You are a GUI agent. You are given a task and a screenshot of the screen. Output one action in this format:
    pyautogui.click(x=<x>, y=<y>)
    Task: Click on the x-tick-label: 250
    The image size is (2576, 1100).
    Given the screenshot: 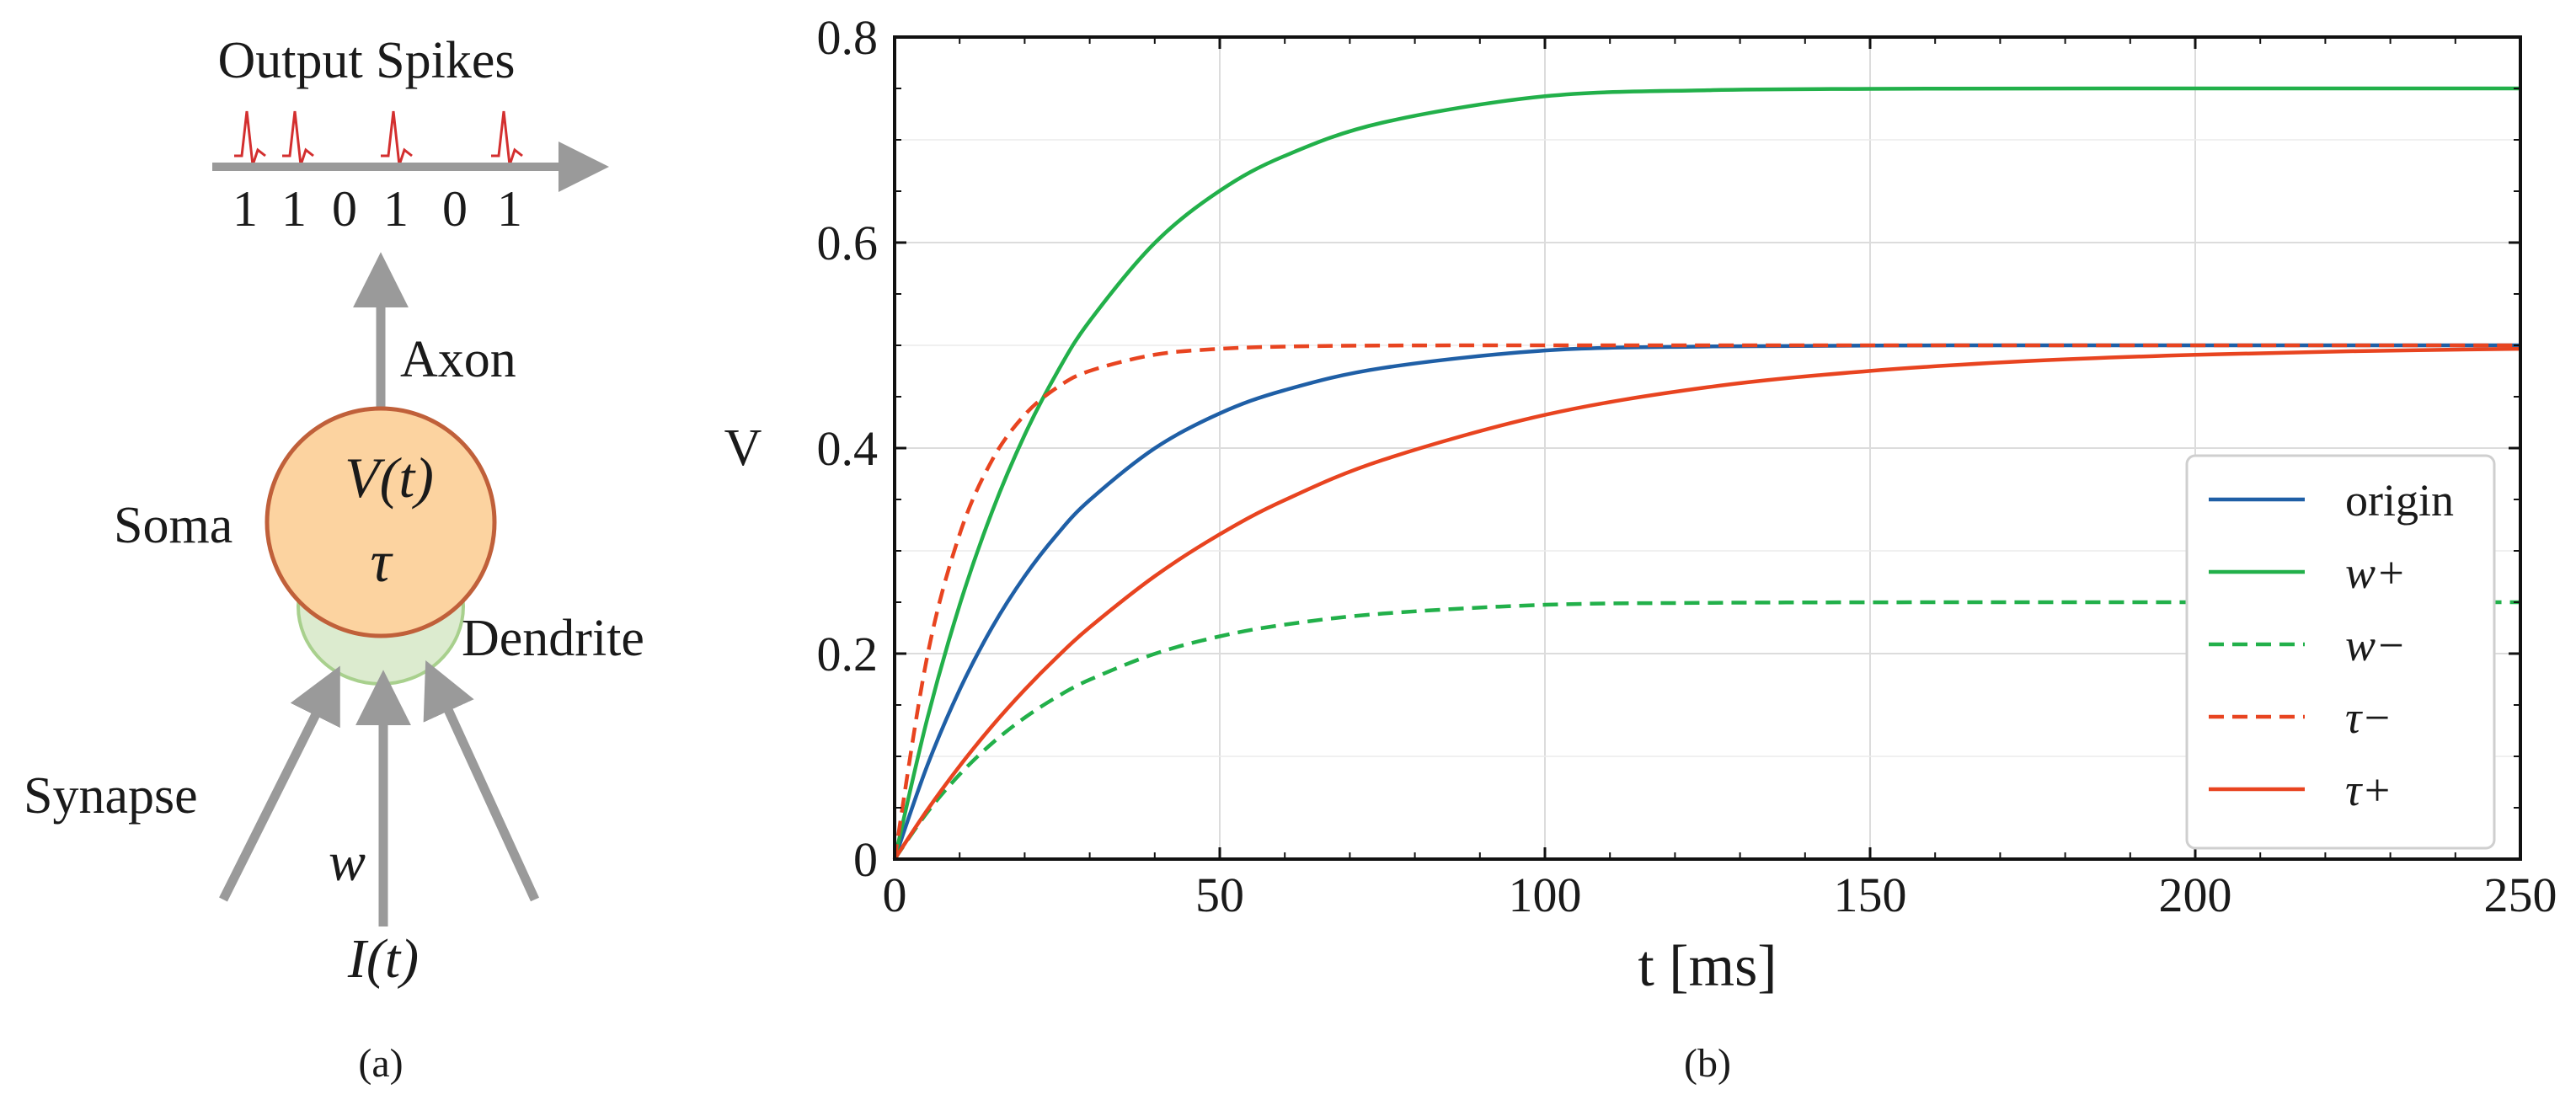 What is the action you would take?
    pyautogui.click(x=2520, y=895)
    